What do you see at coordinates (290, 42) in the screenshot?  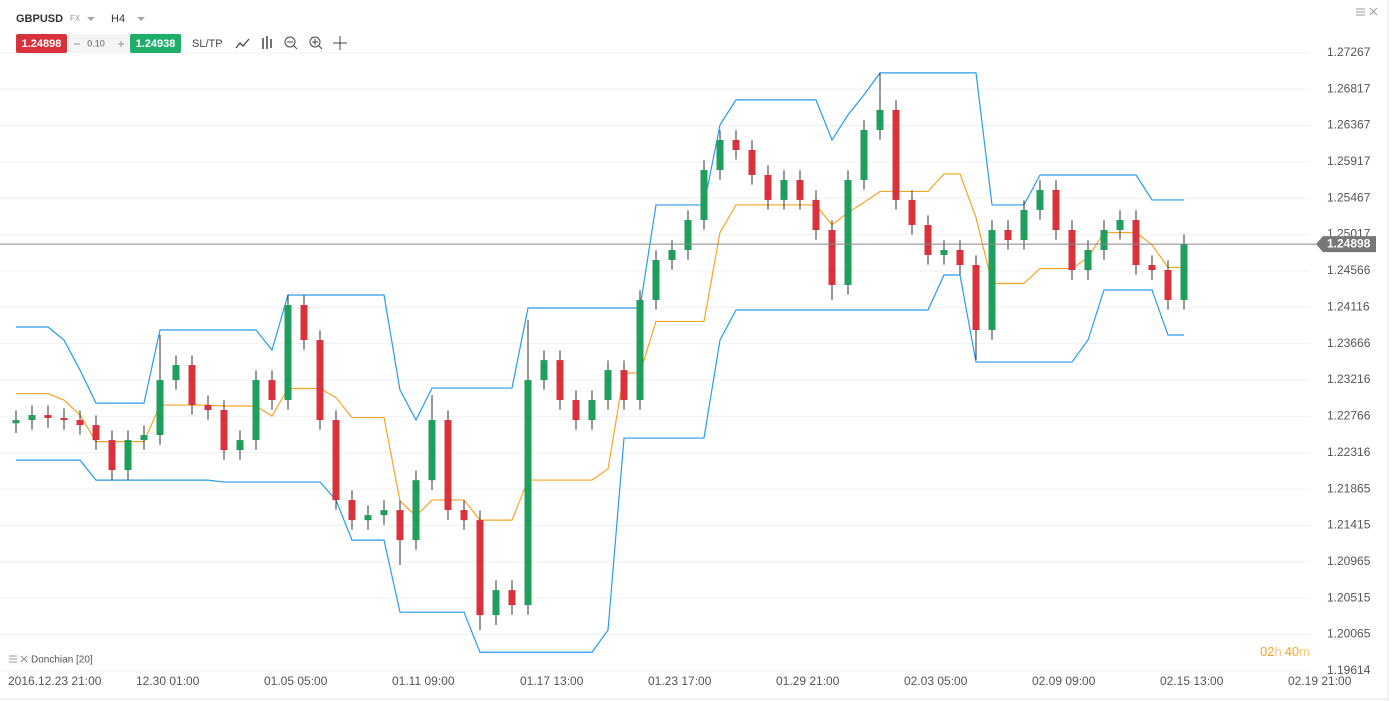 I see `zoom-out-icon` at bounding box center [290, 42].